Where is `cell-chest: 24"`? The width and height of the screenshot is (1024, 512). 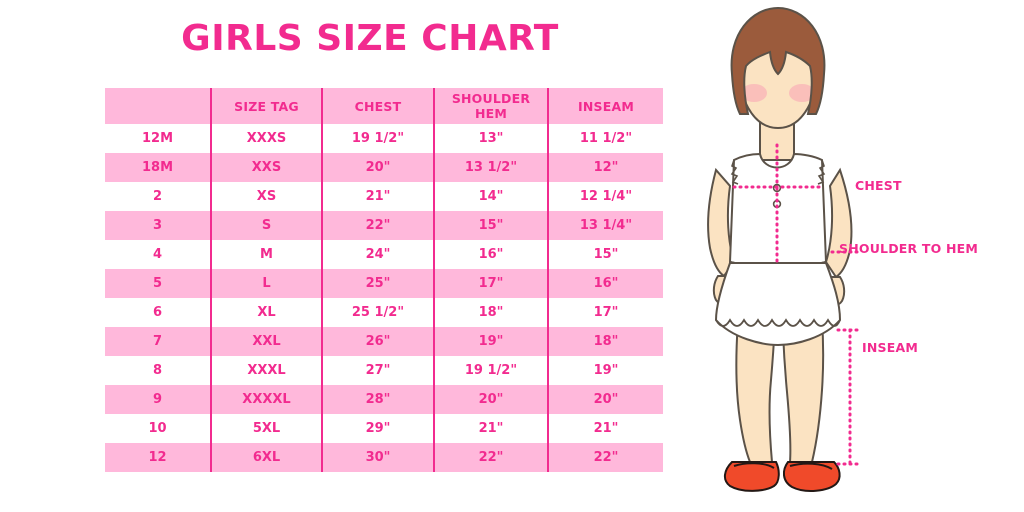 cell-chest: 24" is located at coordinates (378, 254).